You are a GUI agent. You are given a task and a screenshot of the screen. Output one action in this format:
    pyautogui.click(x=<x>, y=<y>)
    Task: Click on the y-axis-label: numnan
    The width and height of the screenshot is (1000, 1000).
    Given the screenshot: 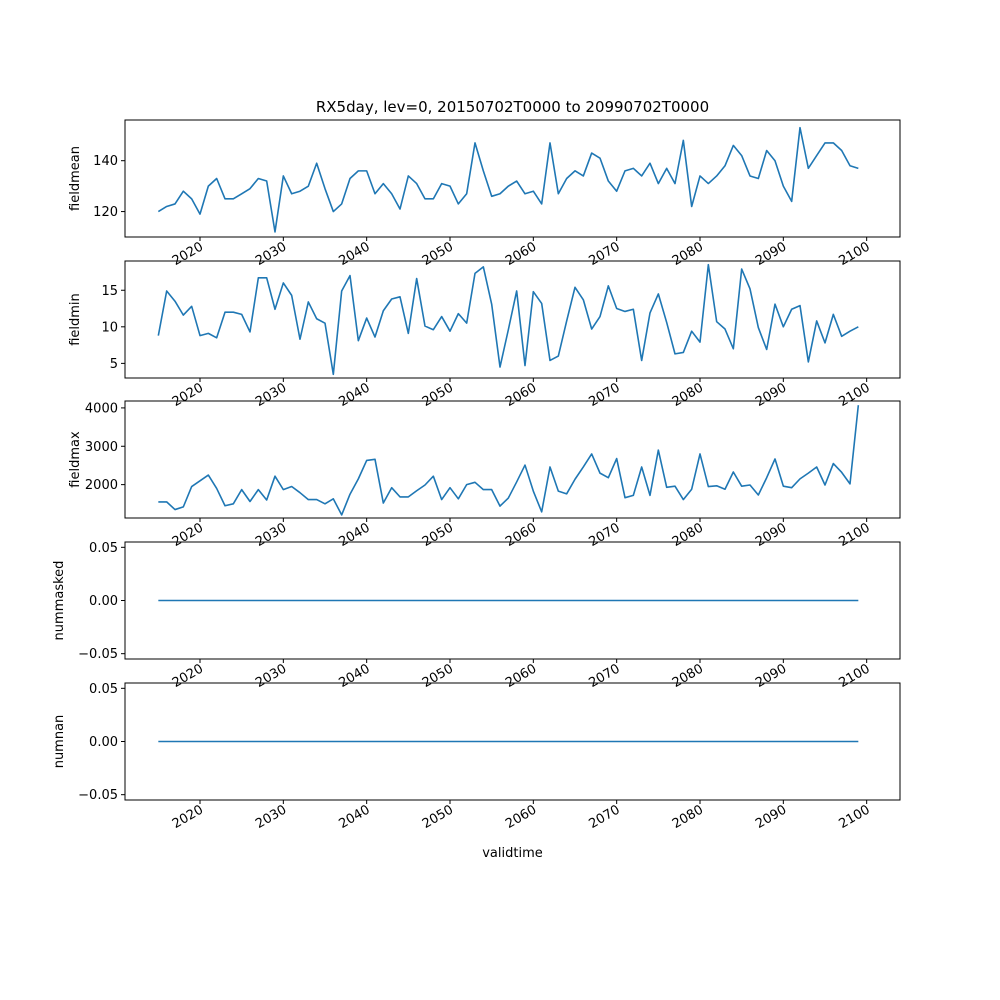 What is the action you would take?
    pyautogui.click(x=59, y=742)
    